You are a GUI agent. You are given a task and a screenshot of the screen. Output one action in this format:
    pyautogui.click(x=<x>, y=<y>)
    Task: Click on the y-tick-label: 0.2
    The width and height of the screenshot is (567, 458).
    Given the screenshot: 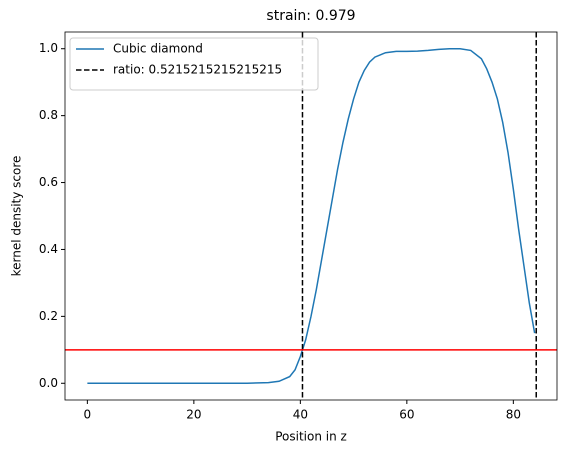 What is the action you would take?
    pyautogui.click(x=48, y=316)
    